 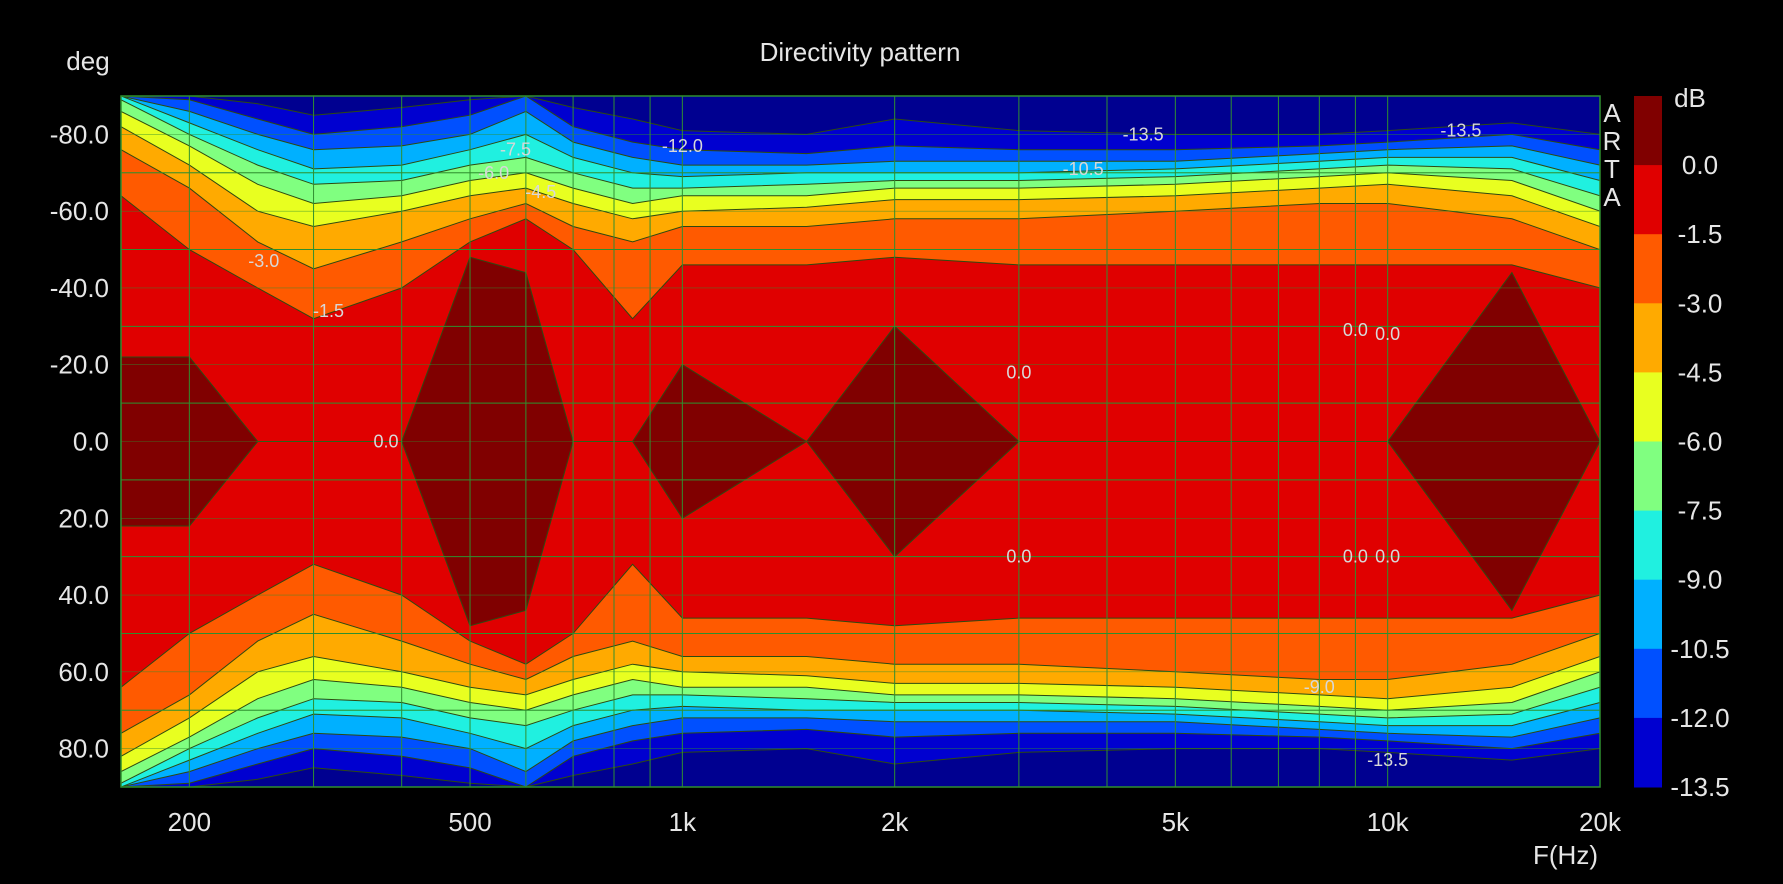 I want to click on x-tick-label: 500, so click(x=469, y=822).